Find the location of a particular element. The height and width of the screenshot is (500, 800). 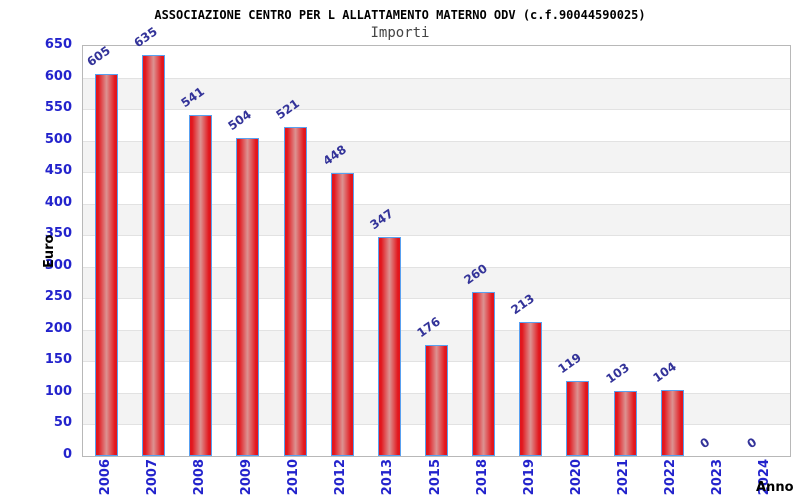

x-tick-label: 2012 is located at coordinates (341, 477).